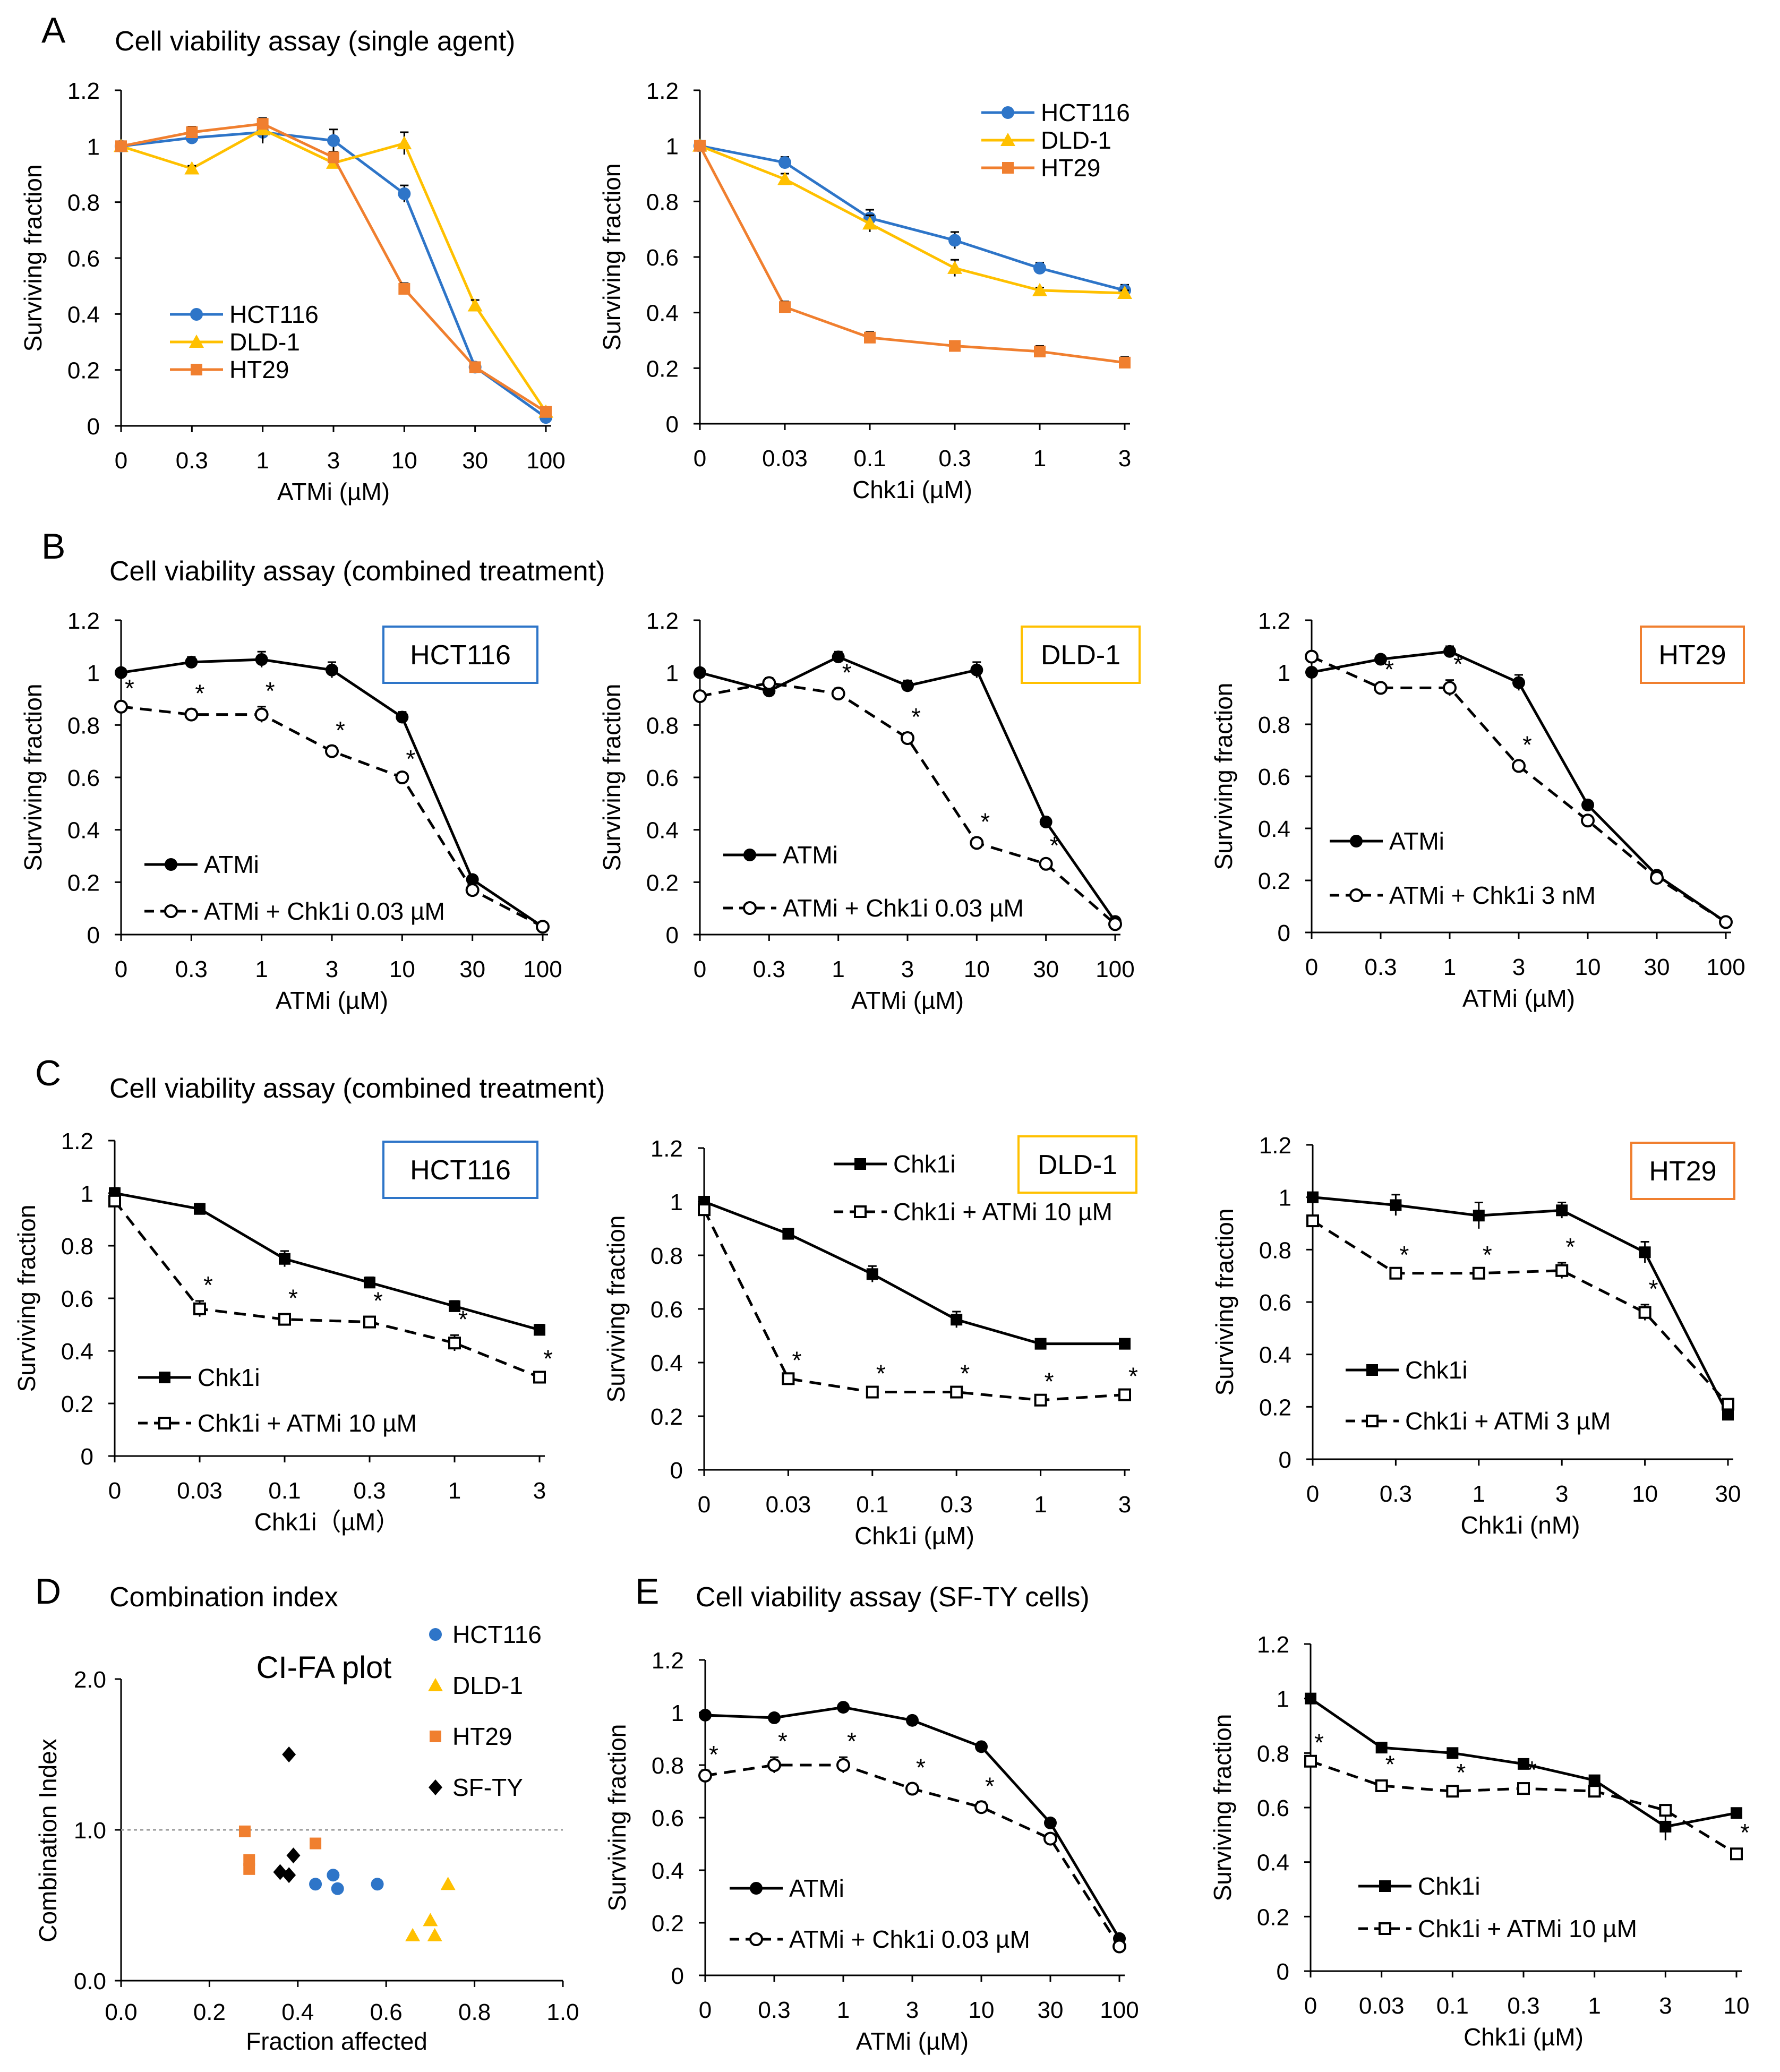 The width and height of the screenshot is (1780, 2072). What do you see at coordinates (1085, 112) in the screenshot?
I see `legend-label: HCT116` at bounding box center [1085, 112].